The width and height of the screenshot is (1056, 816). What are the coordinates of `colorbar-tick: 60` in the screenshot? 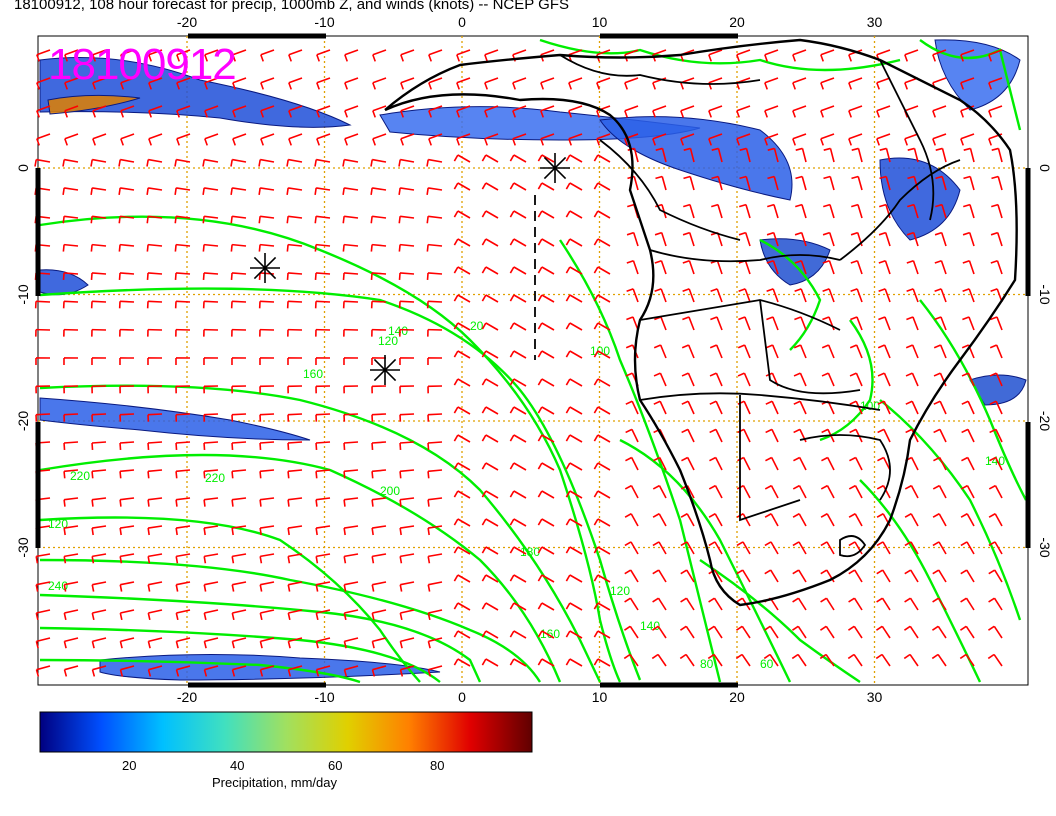 It's located at (335, 765).